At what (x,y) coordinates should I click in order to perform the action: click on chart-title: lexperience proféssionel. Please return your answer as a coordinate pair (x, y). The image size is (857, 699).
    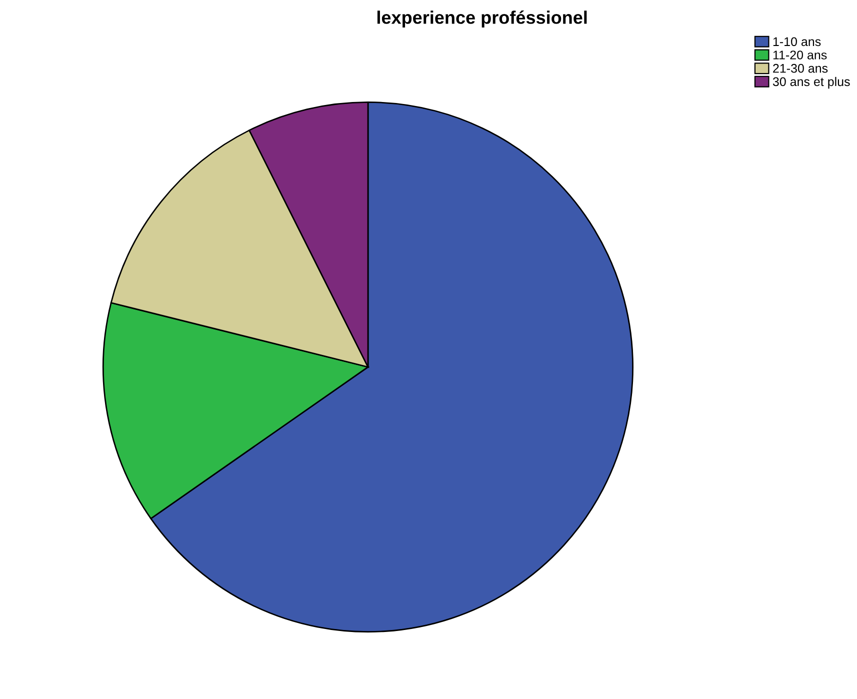
    Looking at the image, I should click on (482, 19).